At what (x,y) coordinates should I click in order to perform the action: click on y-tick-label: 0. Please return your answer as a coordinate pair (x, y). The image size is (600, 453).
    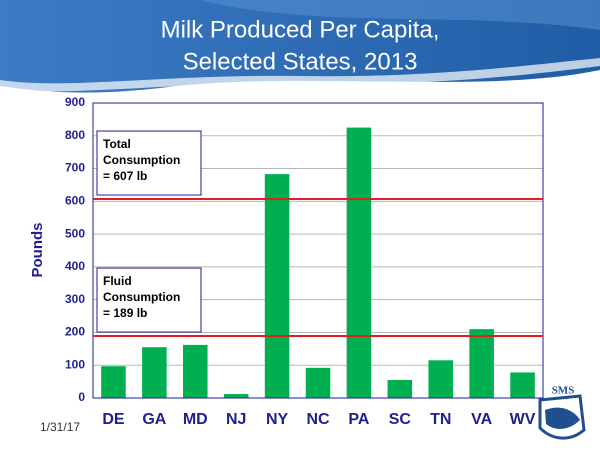
    Looking at the image, I should click on (81, 397).